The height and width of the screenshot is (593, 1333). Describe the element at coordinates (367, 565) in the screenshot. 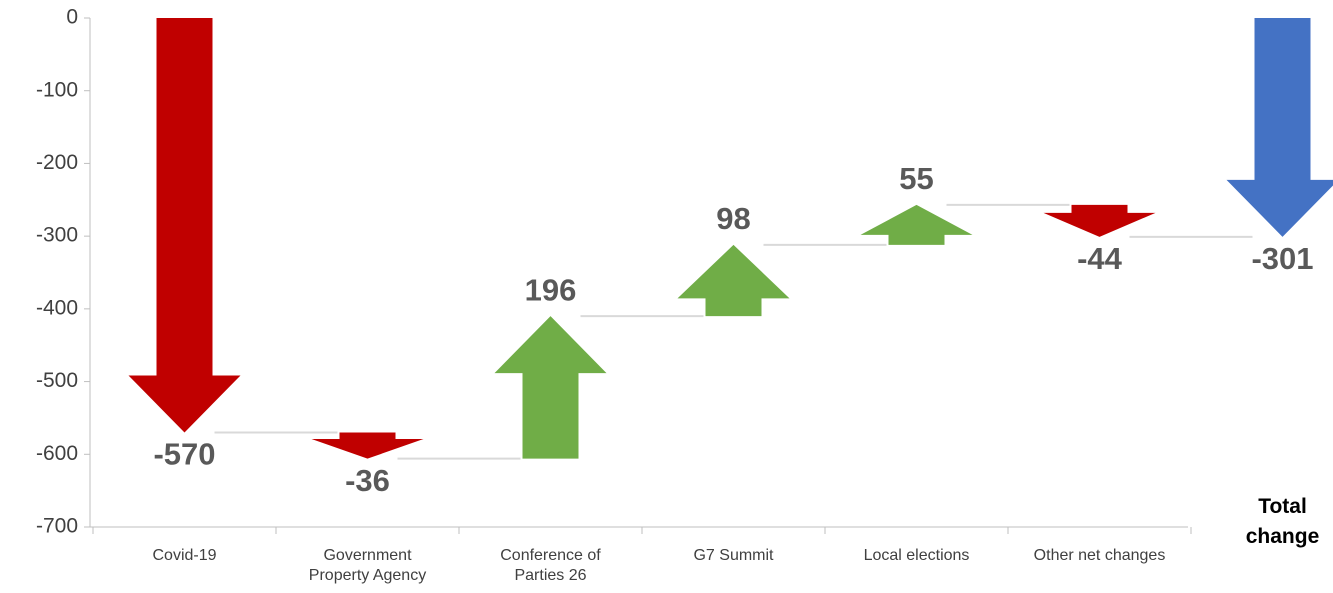

I see `x-tick-label: Government Property Agency` at that location.